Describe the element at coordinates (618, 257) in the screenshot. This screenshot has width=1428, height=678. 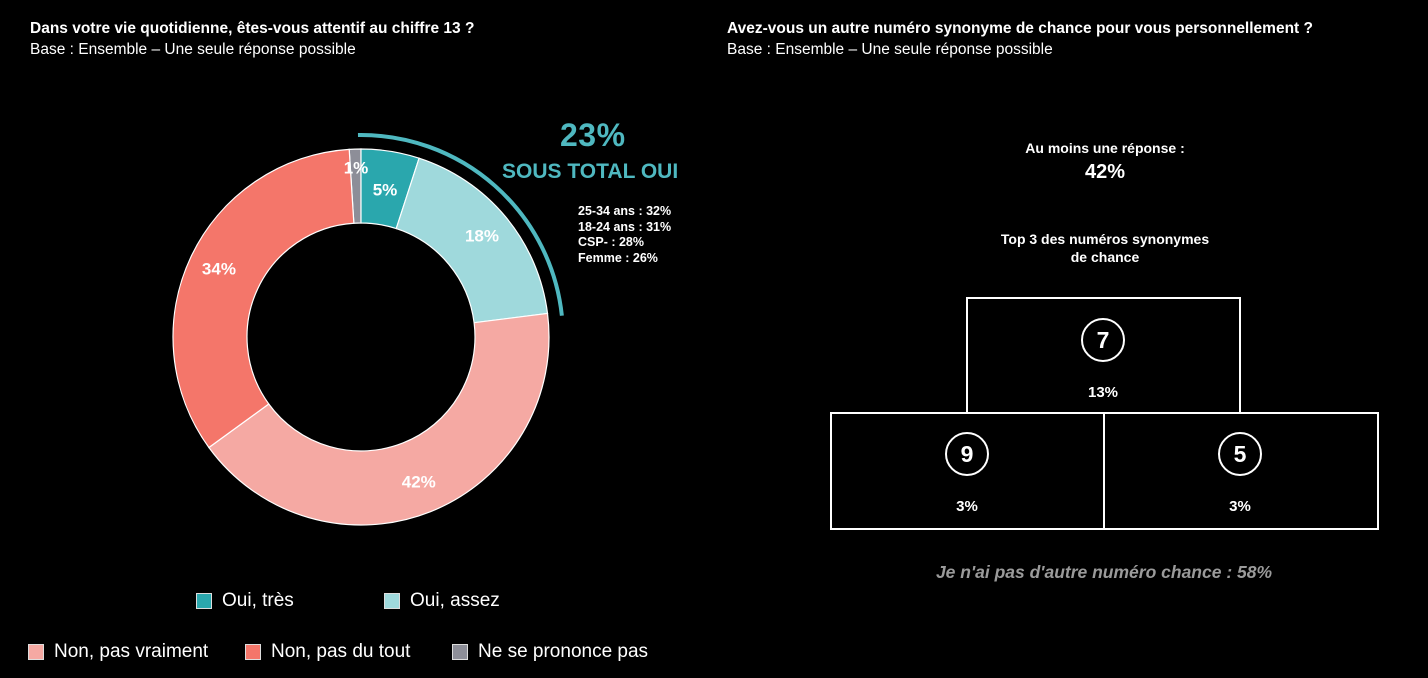
I see `subtotal-detail-item: Femme : 26%` at that location.